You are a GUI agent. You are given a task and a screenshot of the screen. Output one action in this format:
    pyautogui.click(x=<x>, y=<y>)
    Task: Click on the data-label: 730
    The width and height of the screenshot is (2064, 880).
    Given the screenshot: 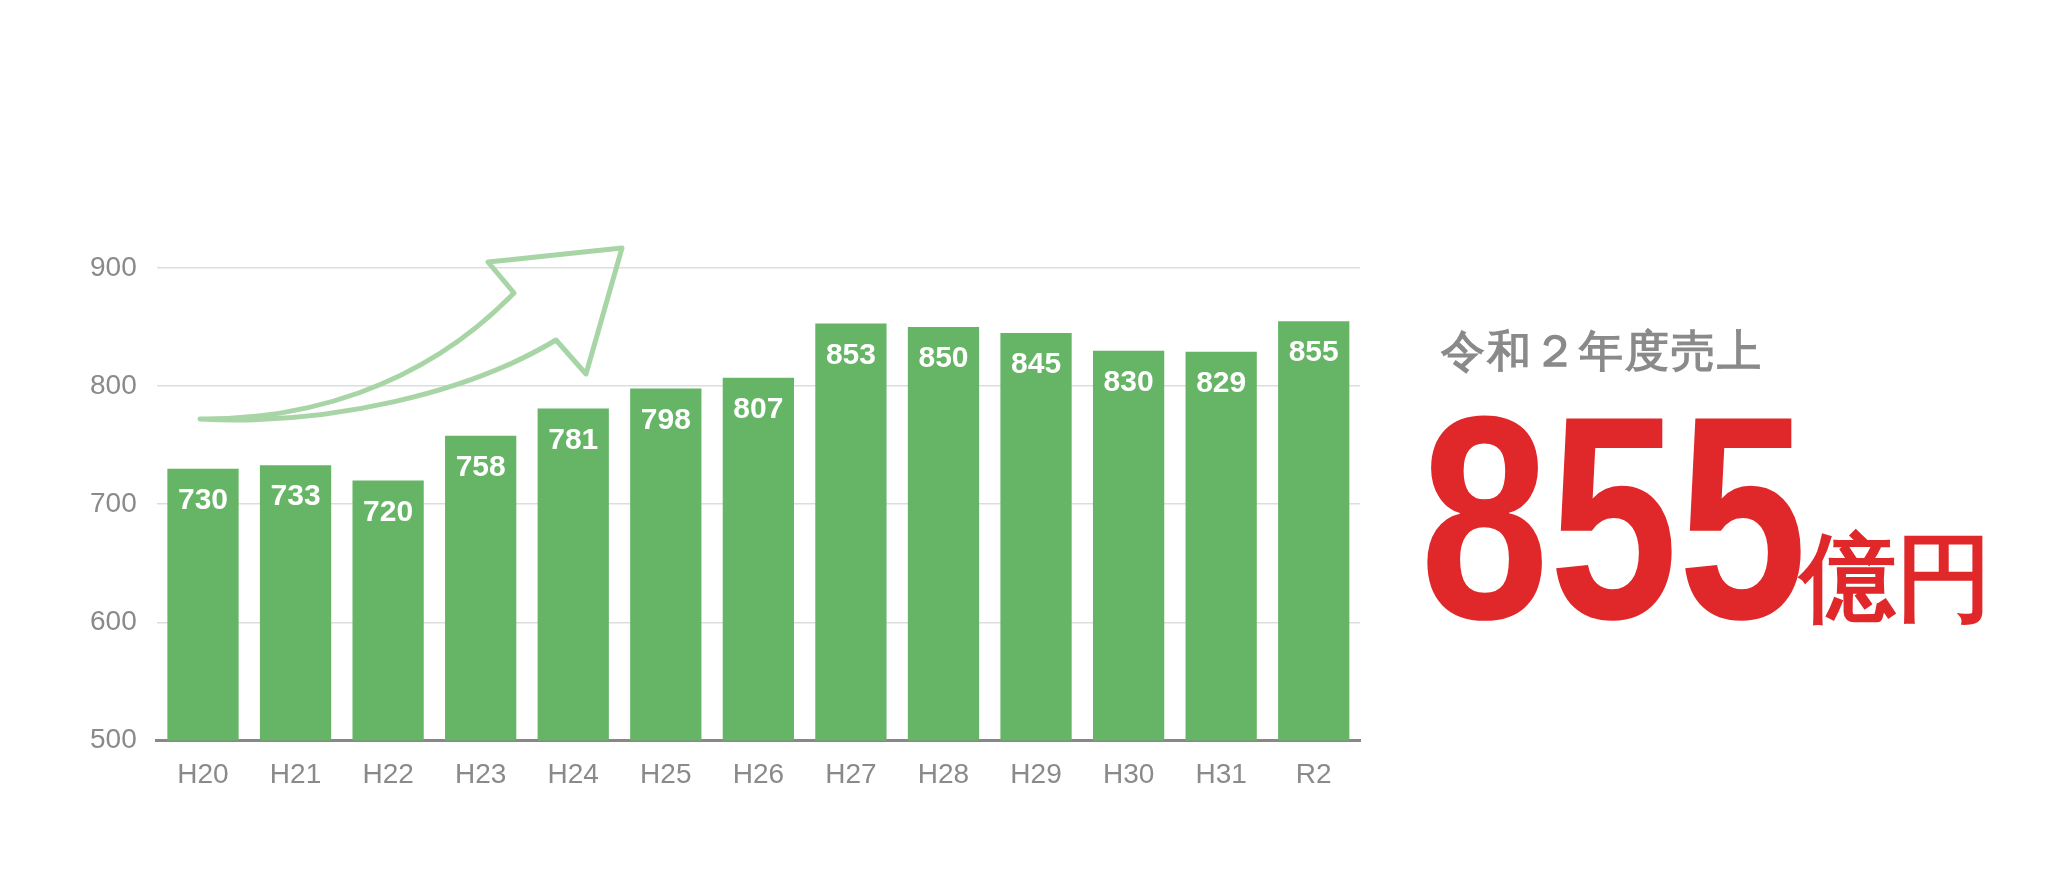 What is the action you would take?
    pyautogui.click(x=203, y=499)
    